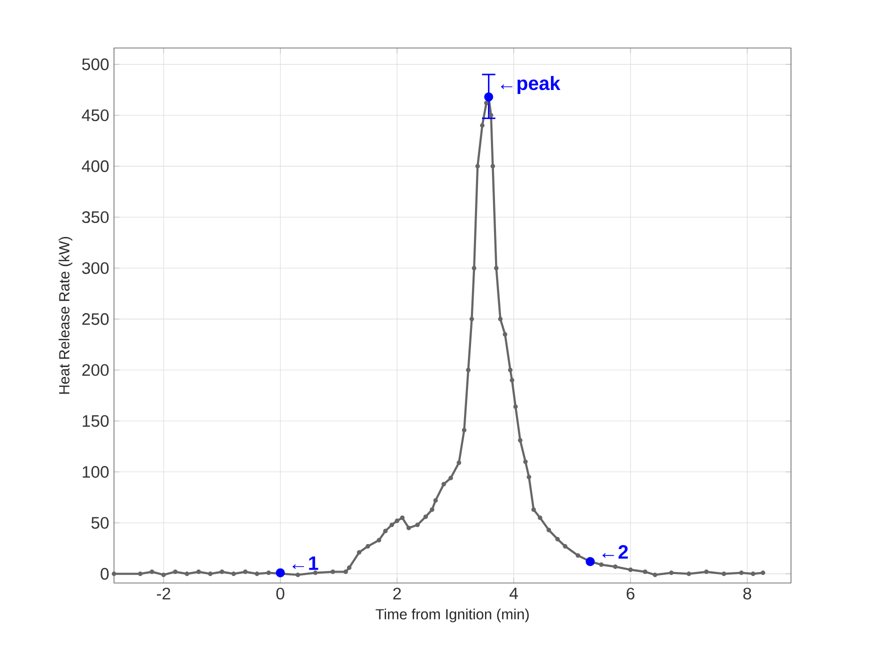  I want to click on x-axis-title: Time from Ignition (min), so click(452, 615).